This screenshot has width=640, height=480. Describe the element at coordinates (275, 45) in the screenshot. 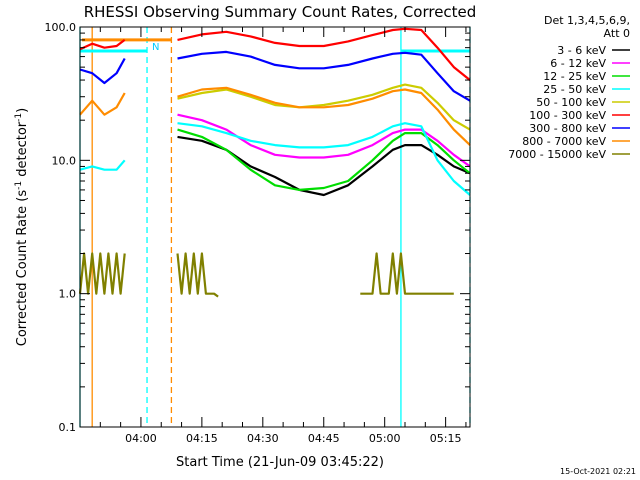

I see `attenuator-bars` at that location.